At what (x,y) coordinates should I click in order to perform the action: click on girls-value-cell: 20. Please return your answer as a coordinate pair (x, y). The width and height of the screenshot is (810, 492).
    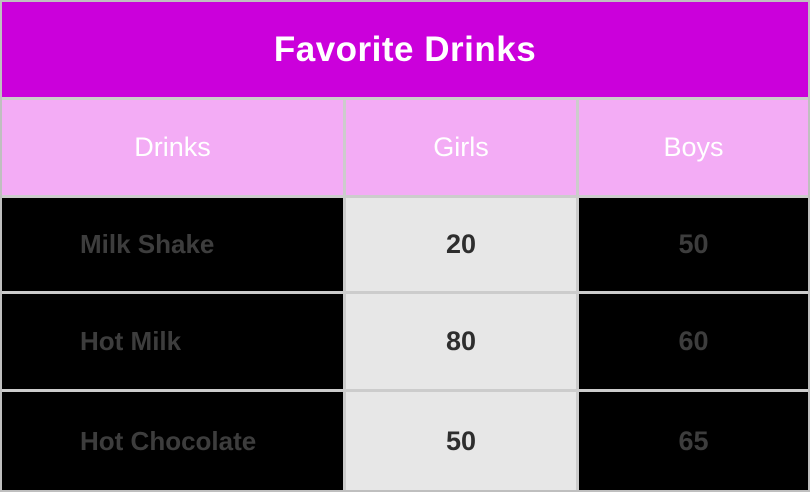
    Looking at the image, I should click on (461, 244).